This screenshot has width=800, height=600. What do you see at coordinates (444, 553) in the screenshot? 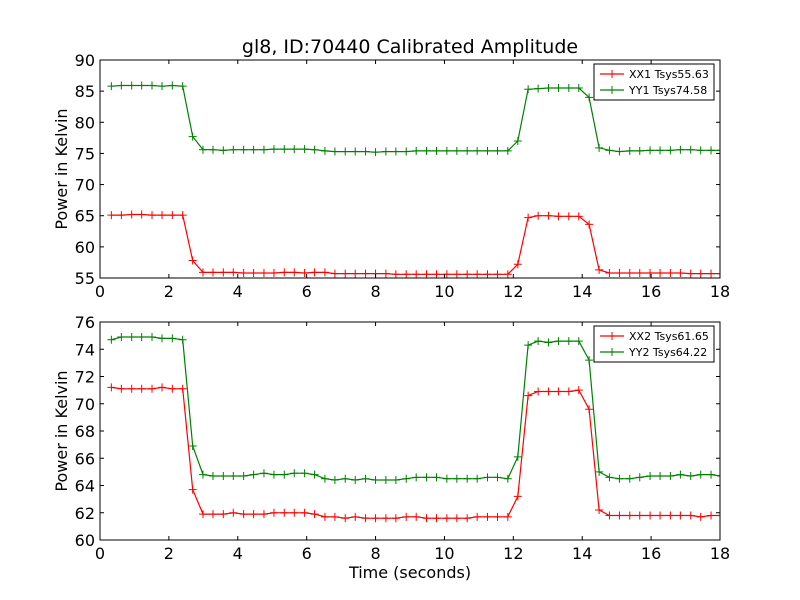
I see `x-tick-label: 10` at bounding box center [444, 553].